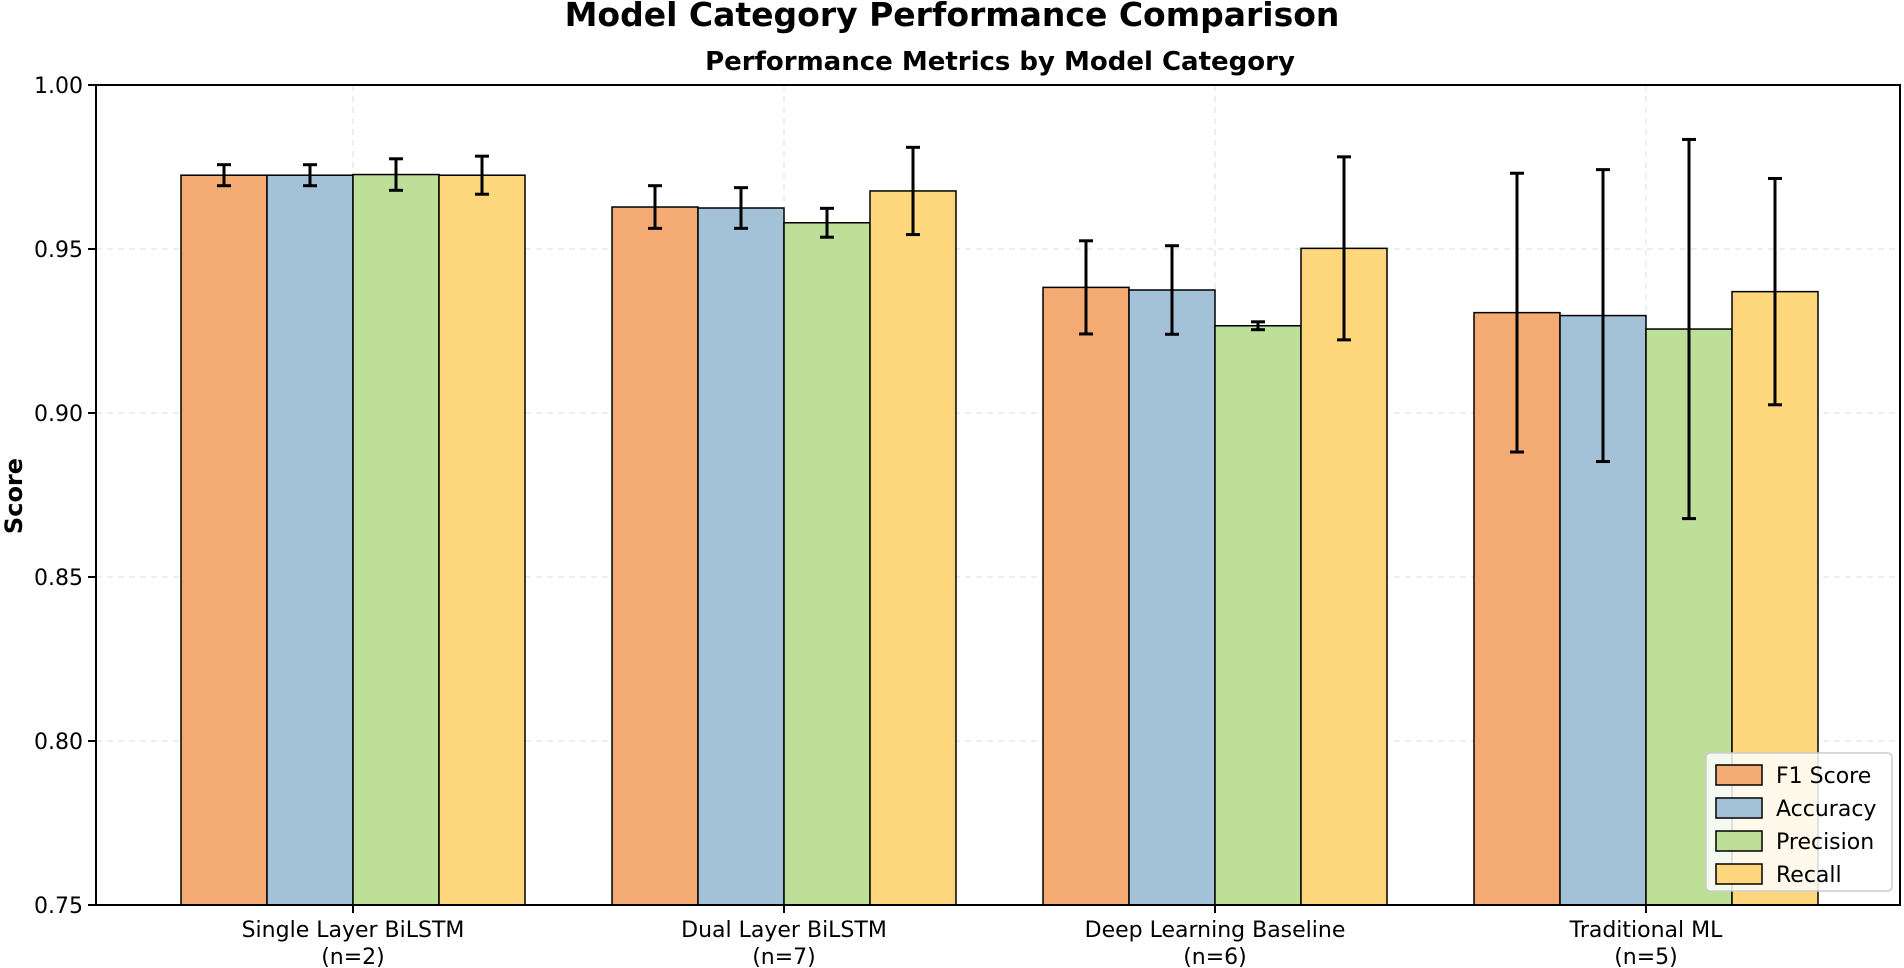 The height and width of the screenshot is (968, 1904). What do you see at coordinates (1215, 956) in the screenshot?
I see `x-tick-count: (n=6)` at bounding box center [1215, 956].